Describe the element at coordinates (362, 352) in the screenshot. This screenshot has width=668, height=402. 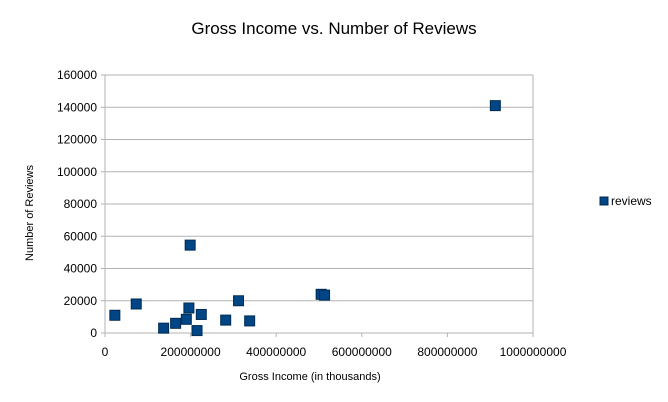
I see `x-tick-label: 600000000` at that location.